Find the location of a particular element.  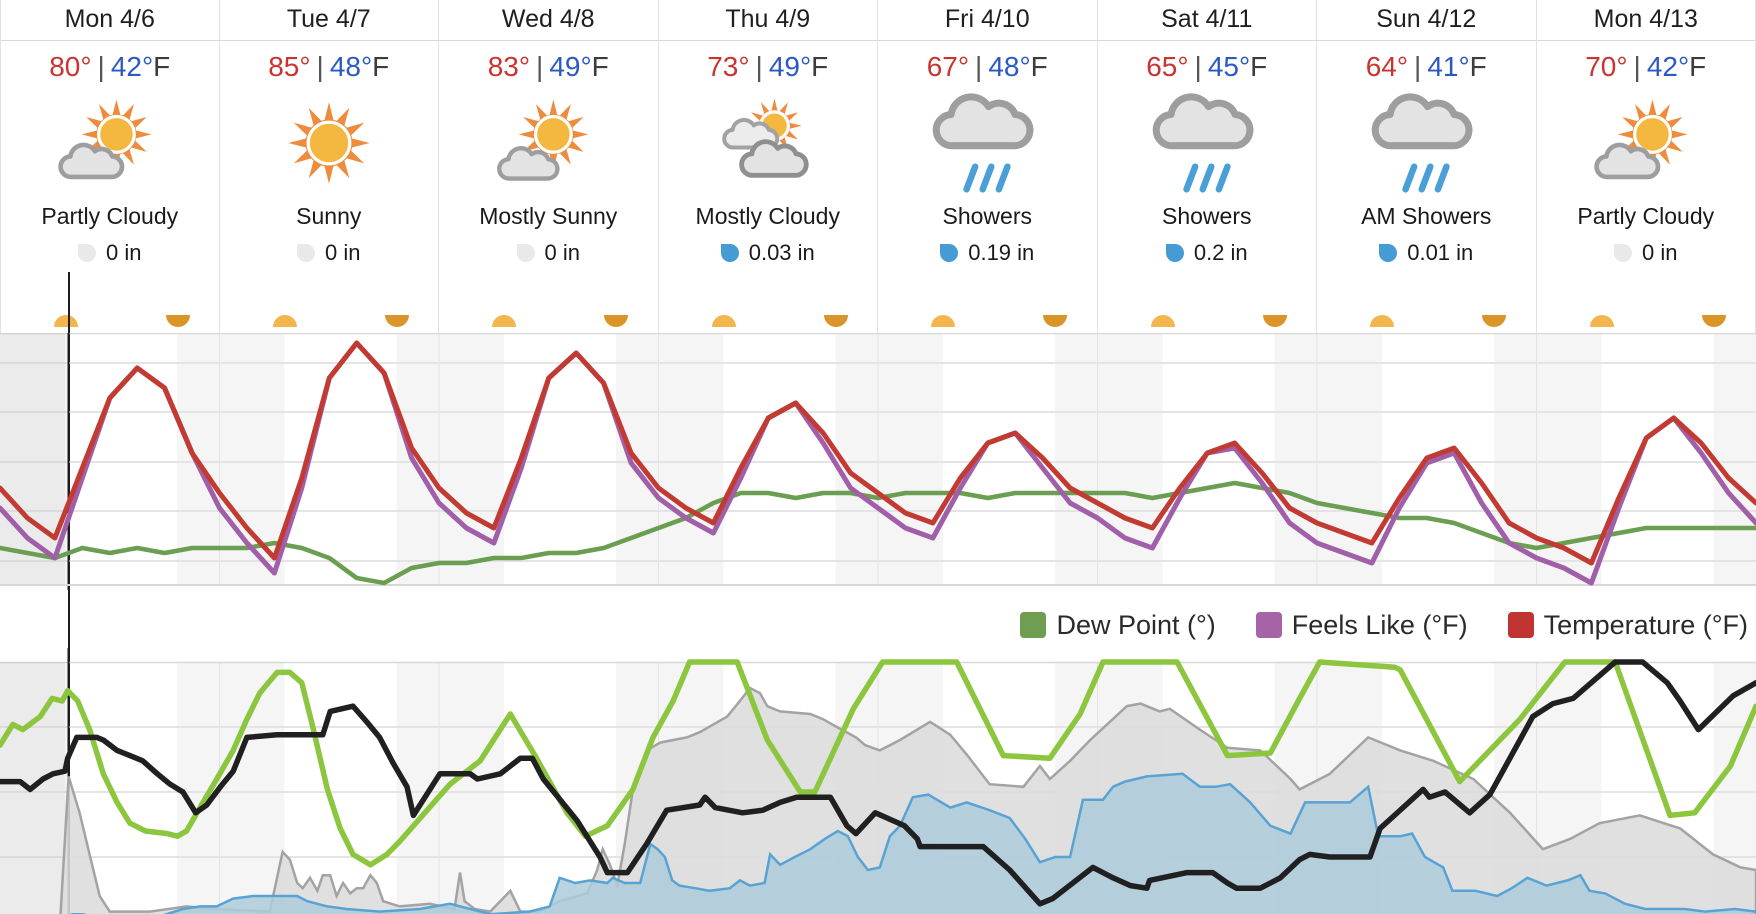

legend-label: Temperature (°F) is located at coordinates (1645, 624).